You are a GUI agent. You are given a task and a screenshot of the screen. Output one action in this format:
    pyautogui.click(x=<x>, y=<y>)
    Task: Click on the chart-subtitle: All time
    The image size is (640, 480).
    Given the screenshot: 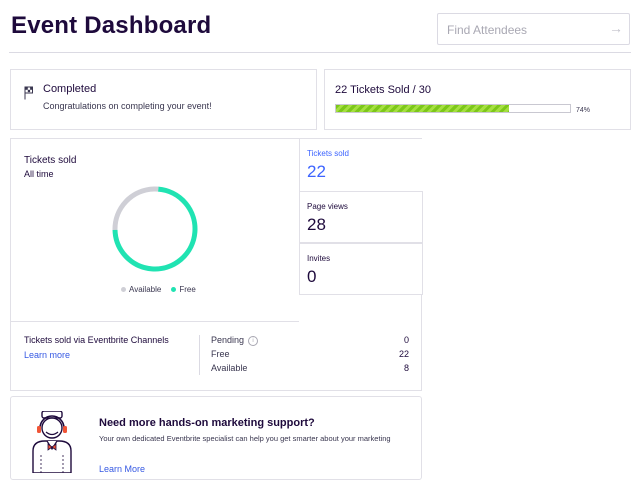 What is the action you would take?
    pyautogui.click(x=39, y=174)
    